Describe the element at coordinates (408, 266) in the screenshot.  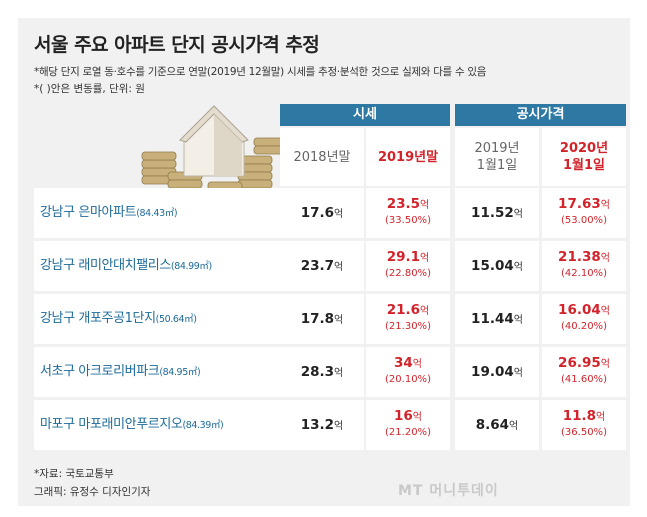
I see `cell-market-2019: 29.1억 (22.80%)` at that location.